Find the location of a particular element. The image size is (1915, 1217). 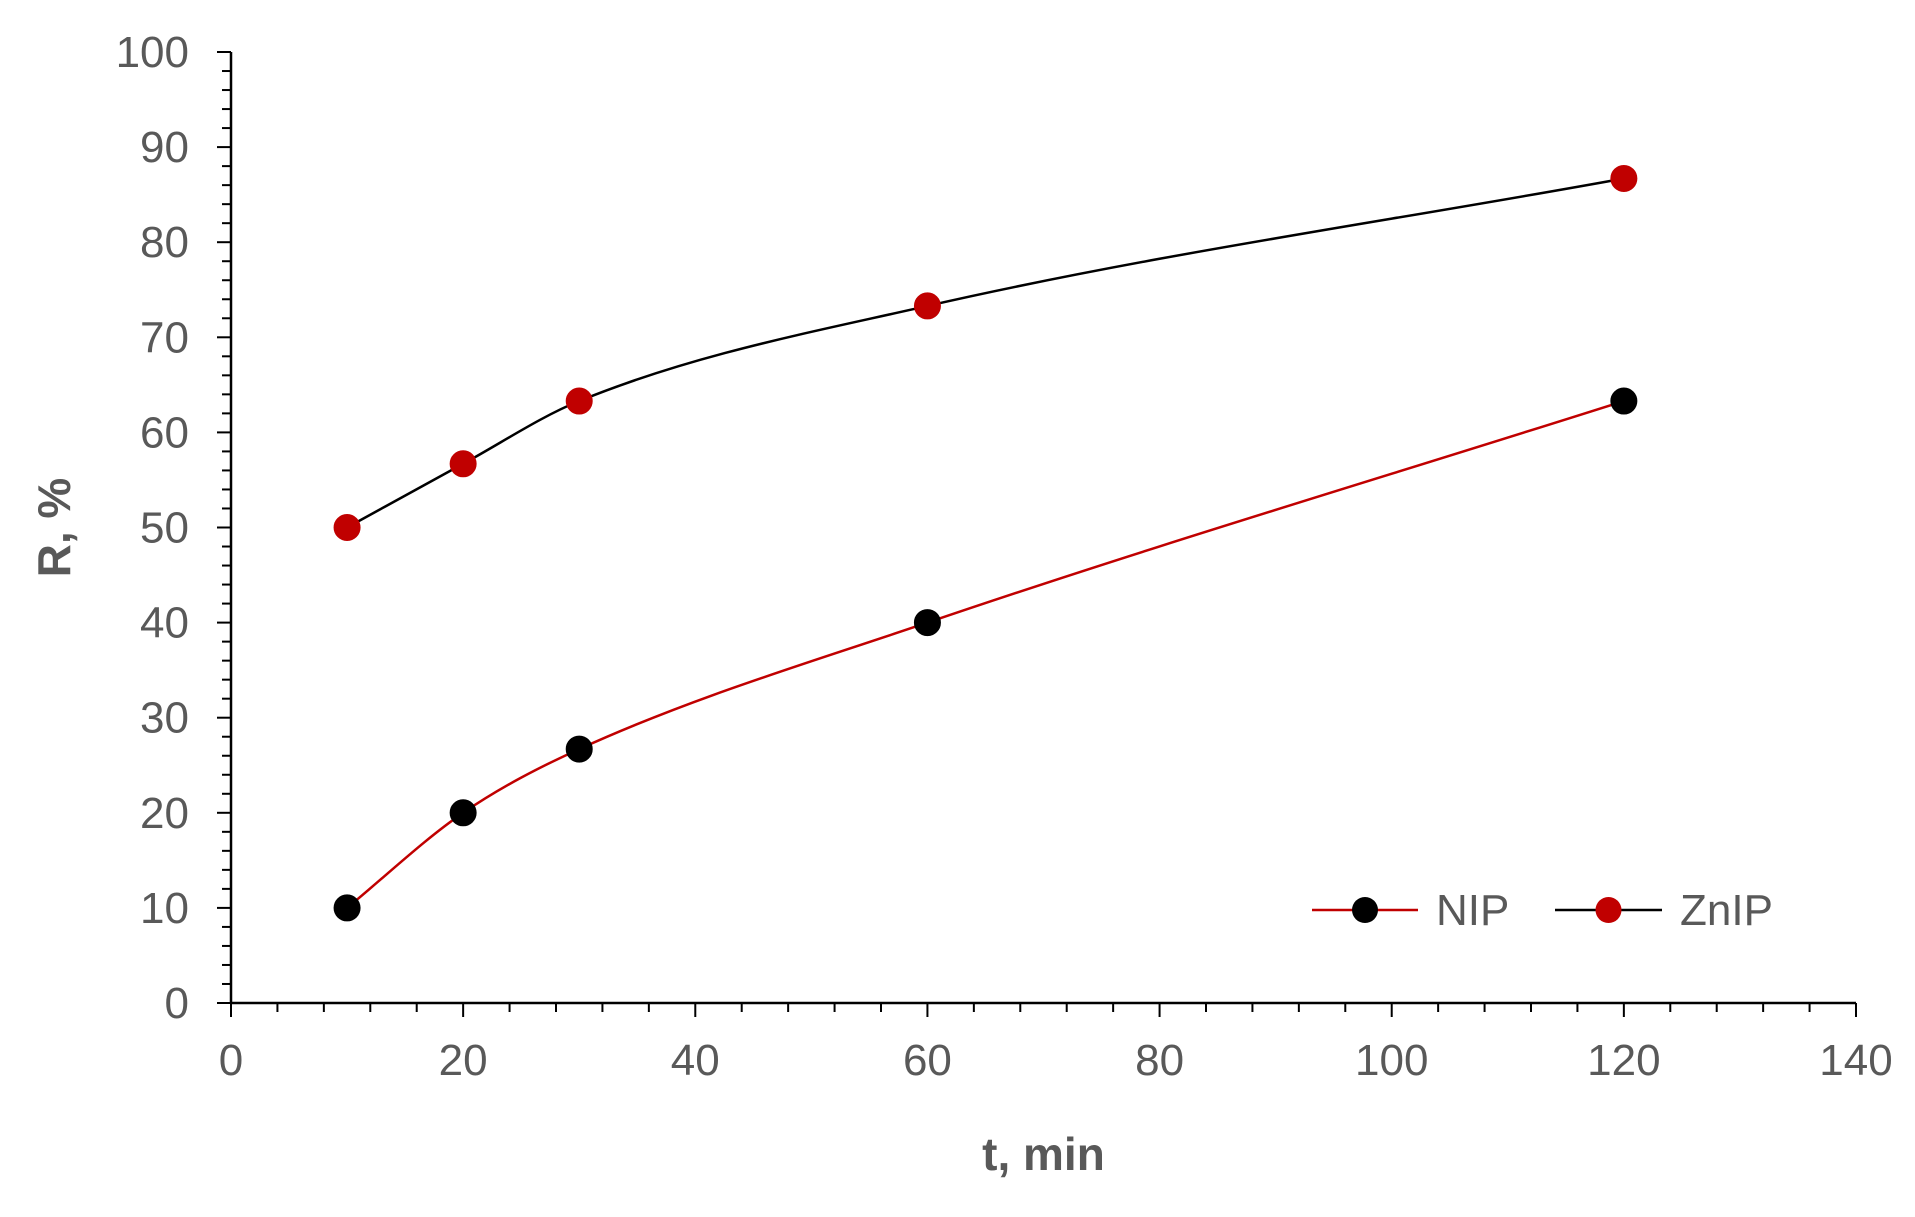

y-tick-label: 100 is located at coordinates (152, 52).